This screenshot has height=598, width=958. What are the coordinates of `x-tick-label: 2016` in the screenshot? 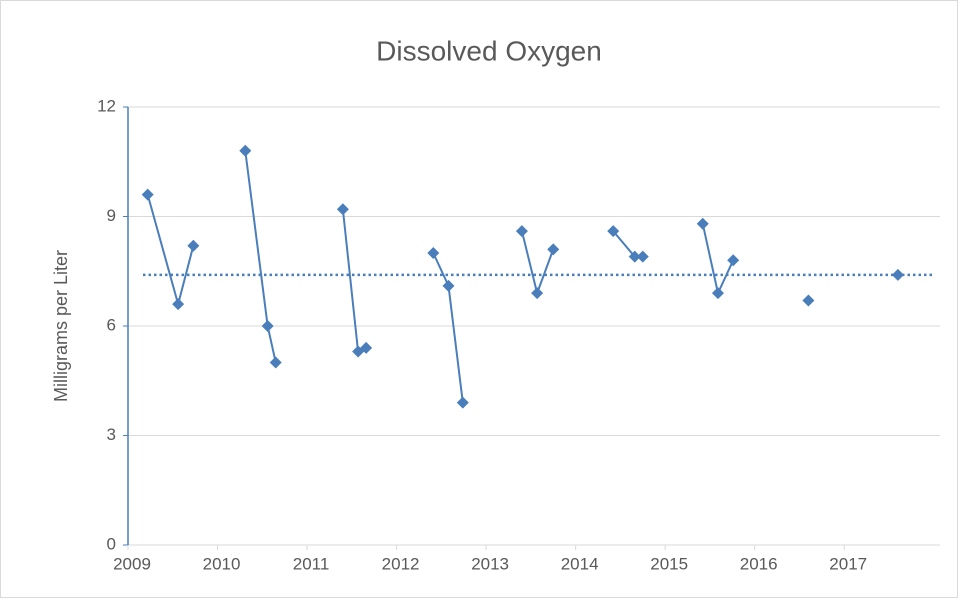 It's located at (759, 563).